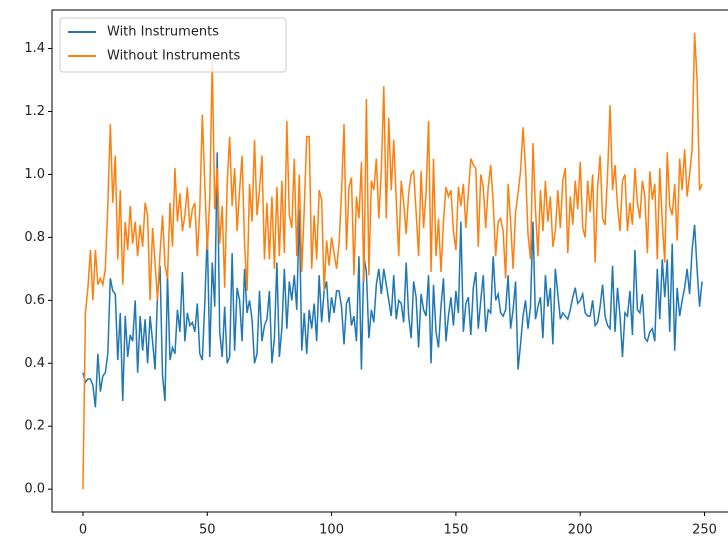 The image size is (728, 545). Describe the element at coordinates (704, 530) in the screenshot. I see `x-tick-label: 250` at that location.